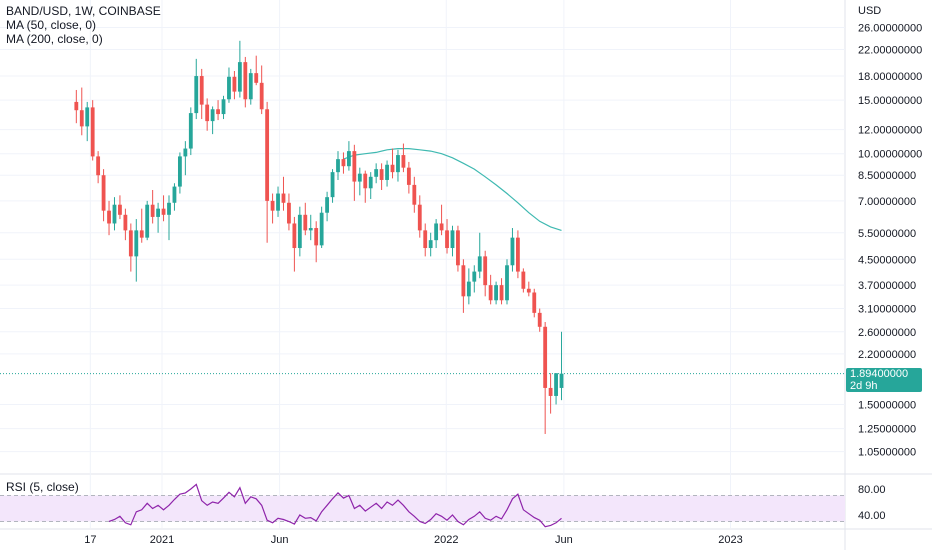 The width and height of the screenshot is (932, 550). Describe the element at coordinates (890, 28) in the screenshot. I see `price-tick-label: 26.00000000` at that location.